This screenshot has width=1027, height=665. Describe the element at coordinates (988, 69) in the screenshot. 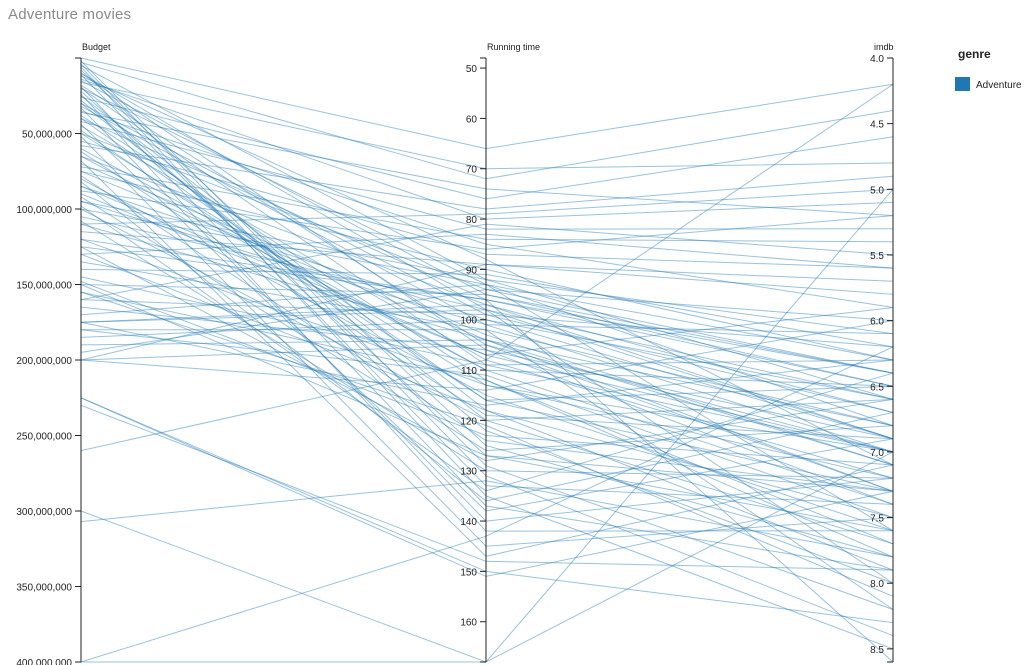

I see `legend: genre Adventure` at that location.